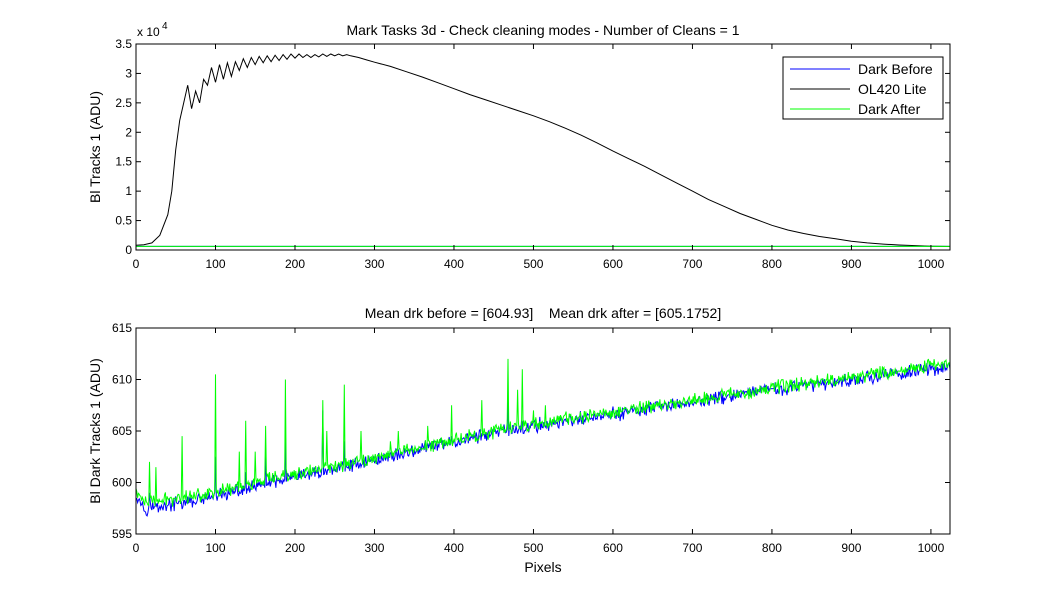 This screenshot has width=1050, height=600. I want to click on y-exponent-label: x 10 4, so click(152, 30).